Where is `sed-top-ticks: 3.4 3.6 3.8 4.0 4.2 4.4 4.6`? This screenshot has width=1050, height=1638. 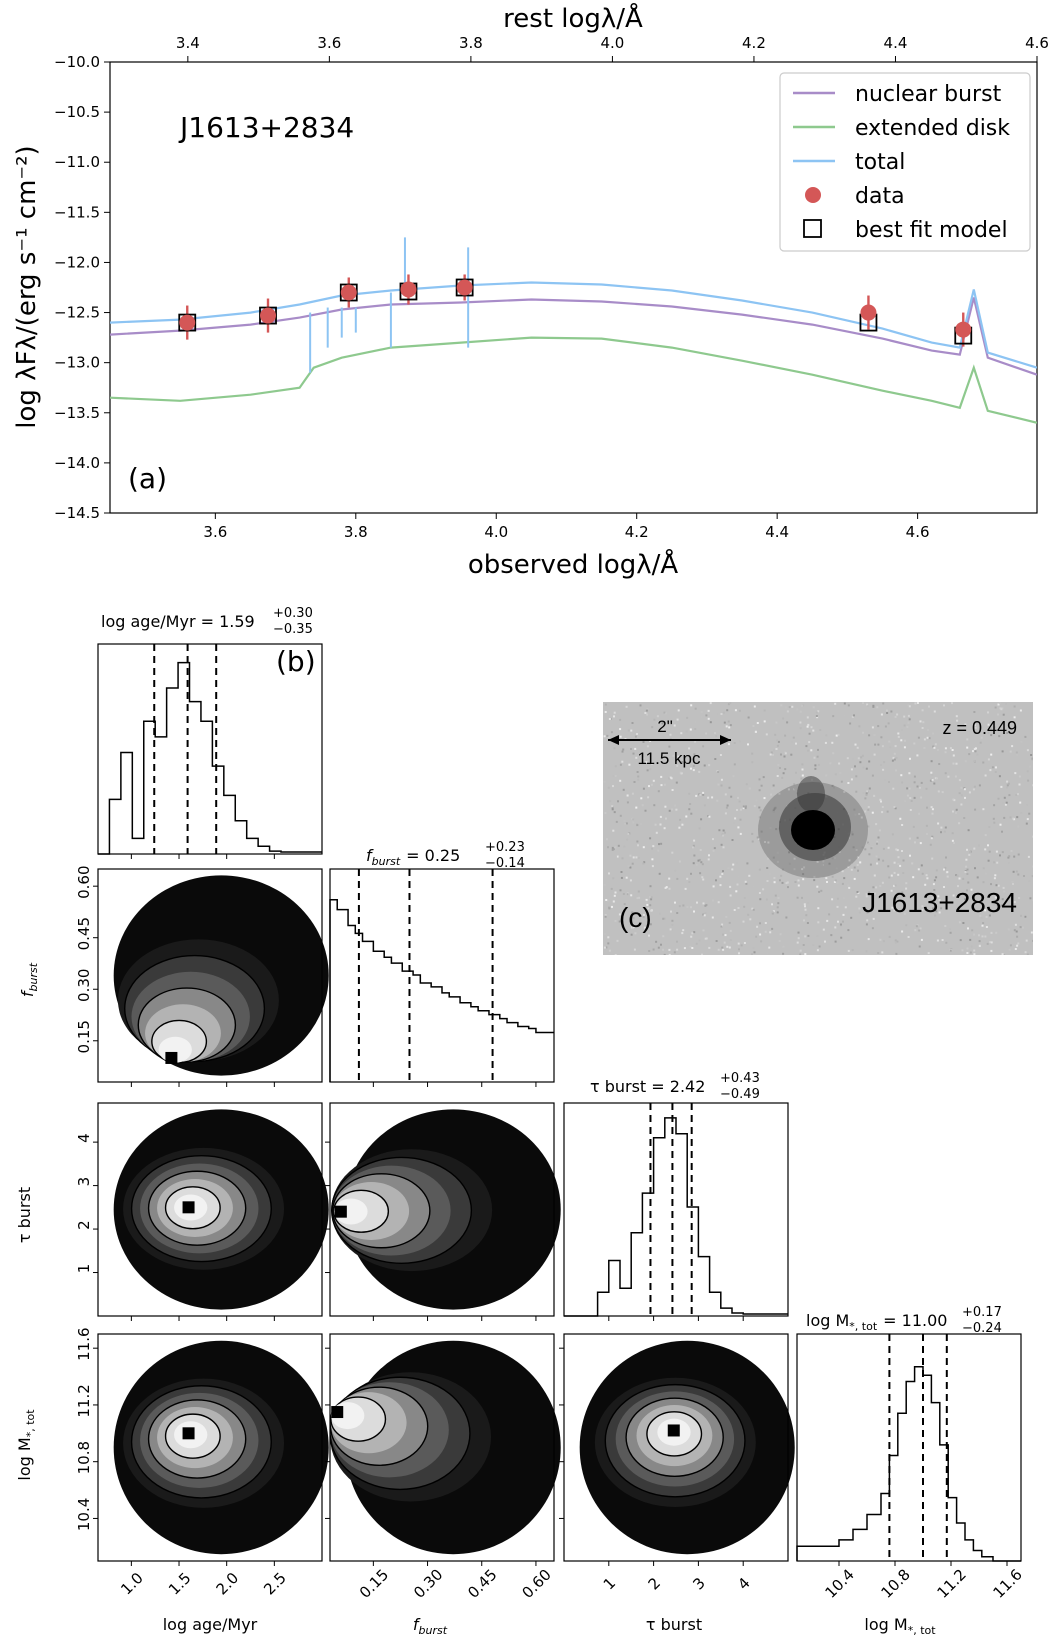 sed-top-ticks: 3.4 3.6 3.8 4.0 4.2 4.4 4.6 is located at coordinates (612, 48).